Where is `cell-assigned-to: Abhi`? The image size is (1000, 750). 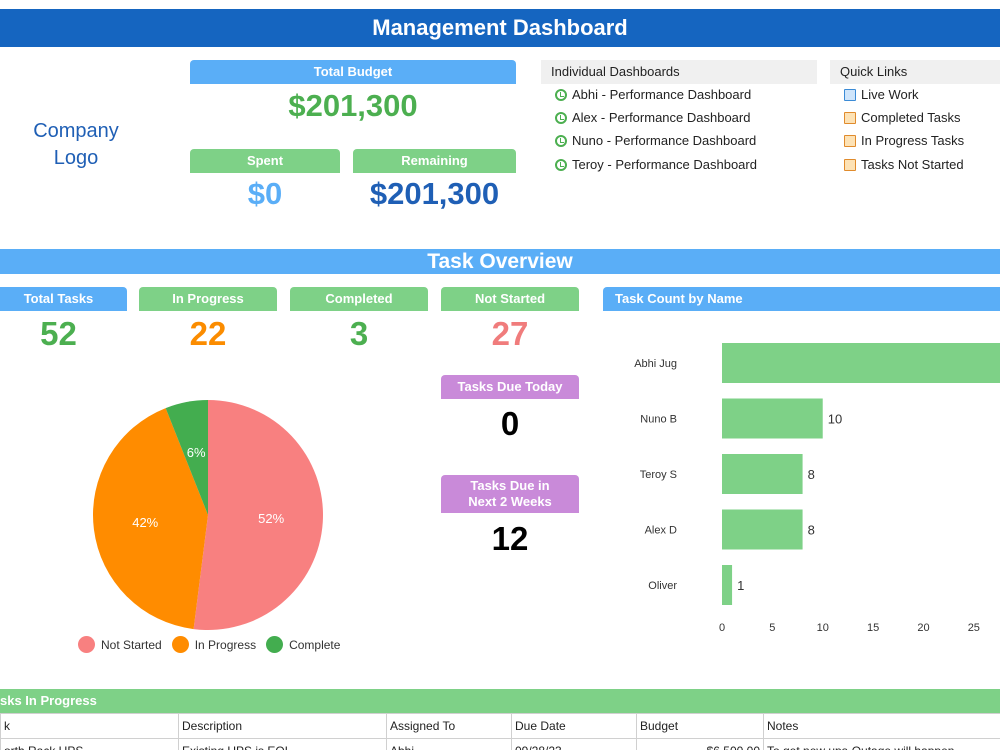
cell-assigned-to: Abhi is located at coordinates (449, 744).